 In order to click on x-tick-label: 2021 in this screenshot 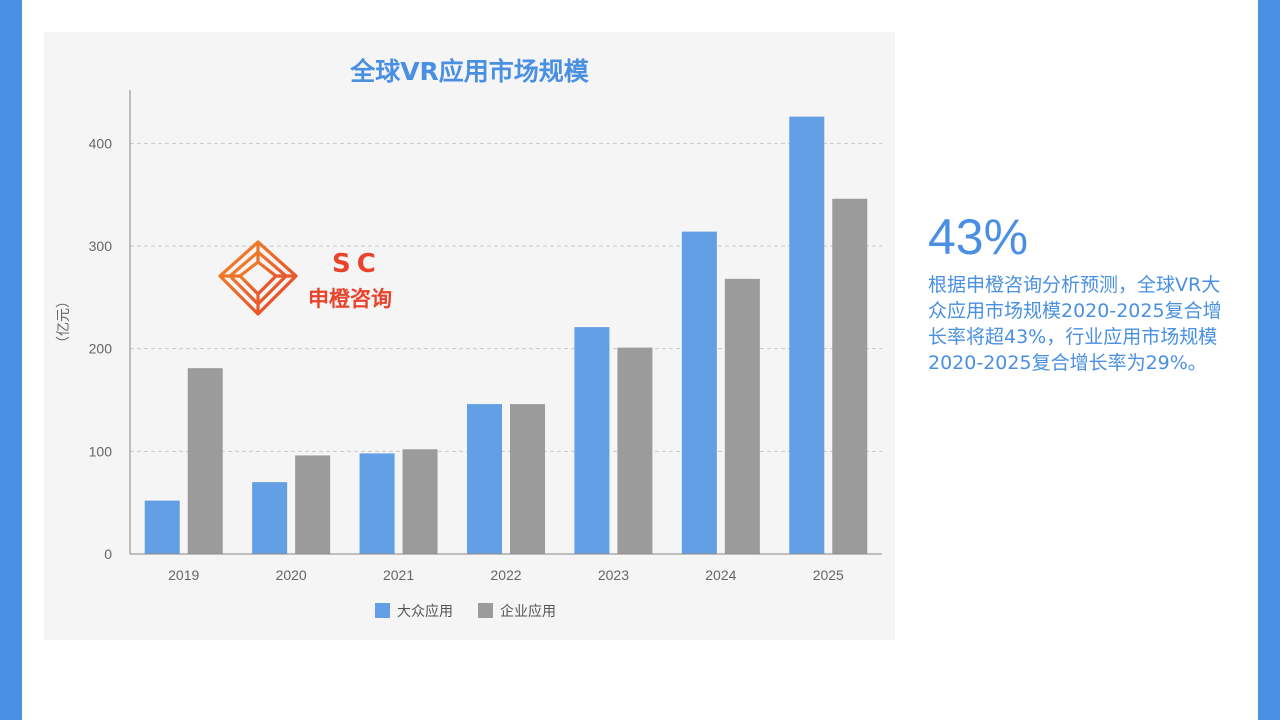, I will do `click(398, 575)`.